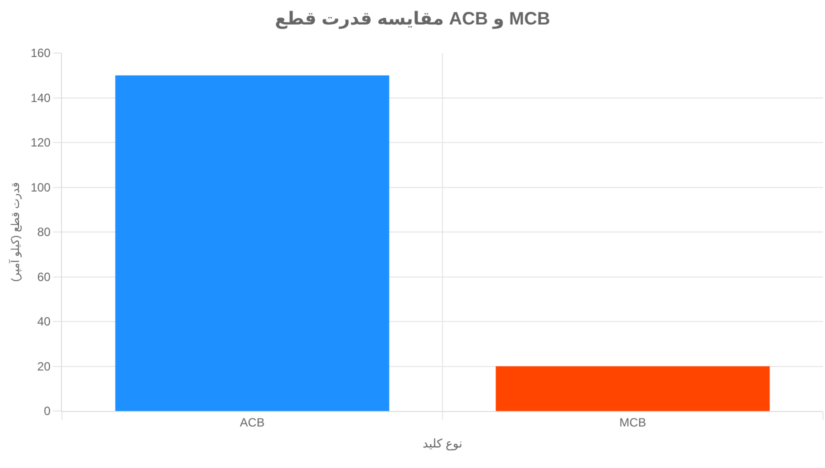 This screenshot has width=825, height=468. Describe the element at coordinates (40, 143) in the screenshot. I see `y-tick-label: 120` at that location.